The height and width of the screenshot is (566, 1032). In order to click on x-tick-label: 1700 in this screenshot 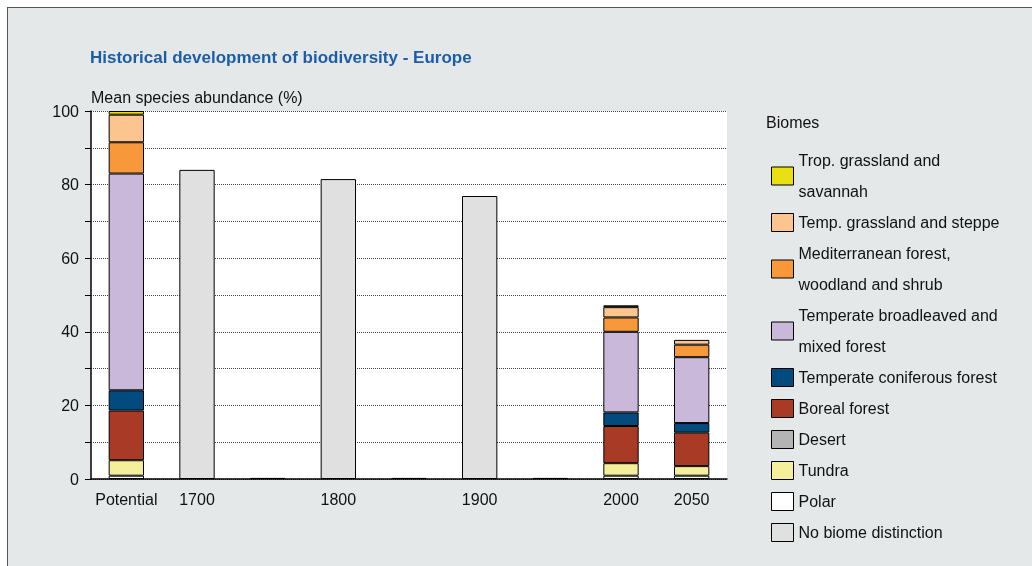, I will do `click(197, 499)`.